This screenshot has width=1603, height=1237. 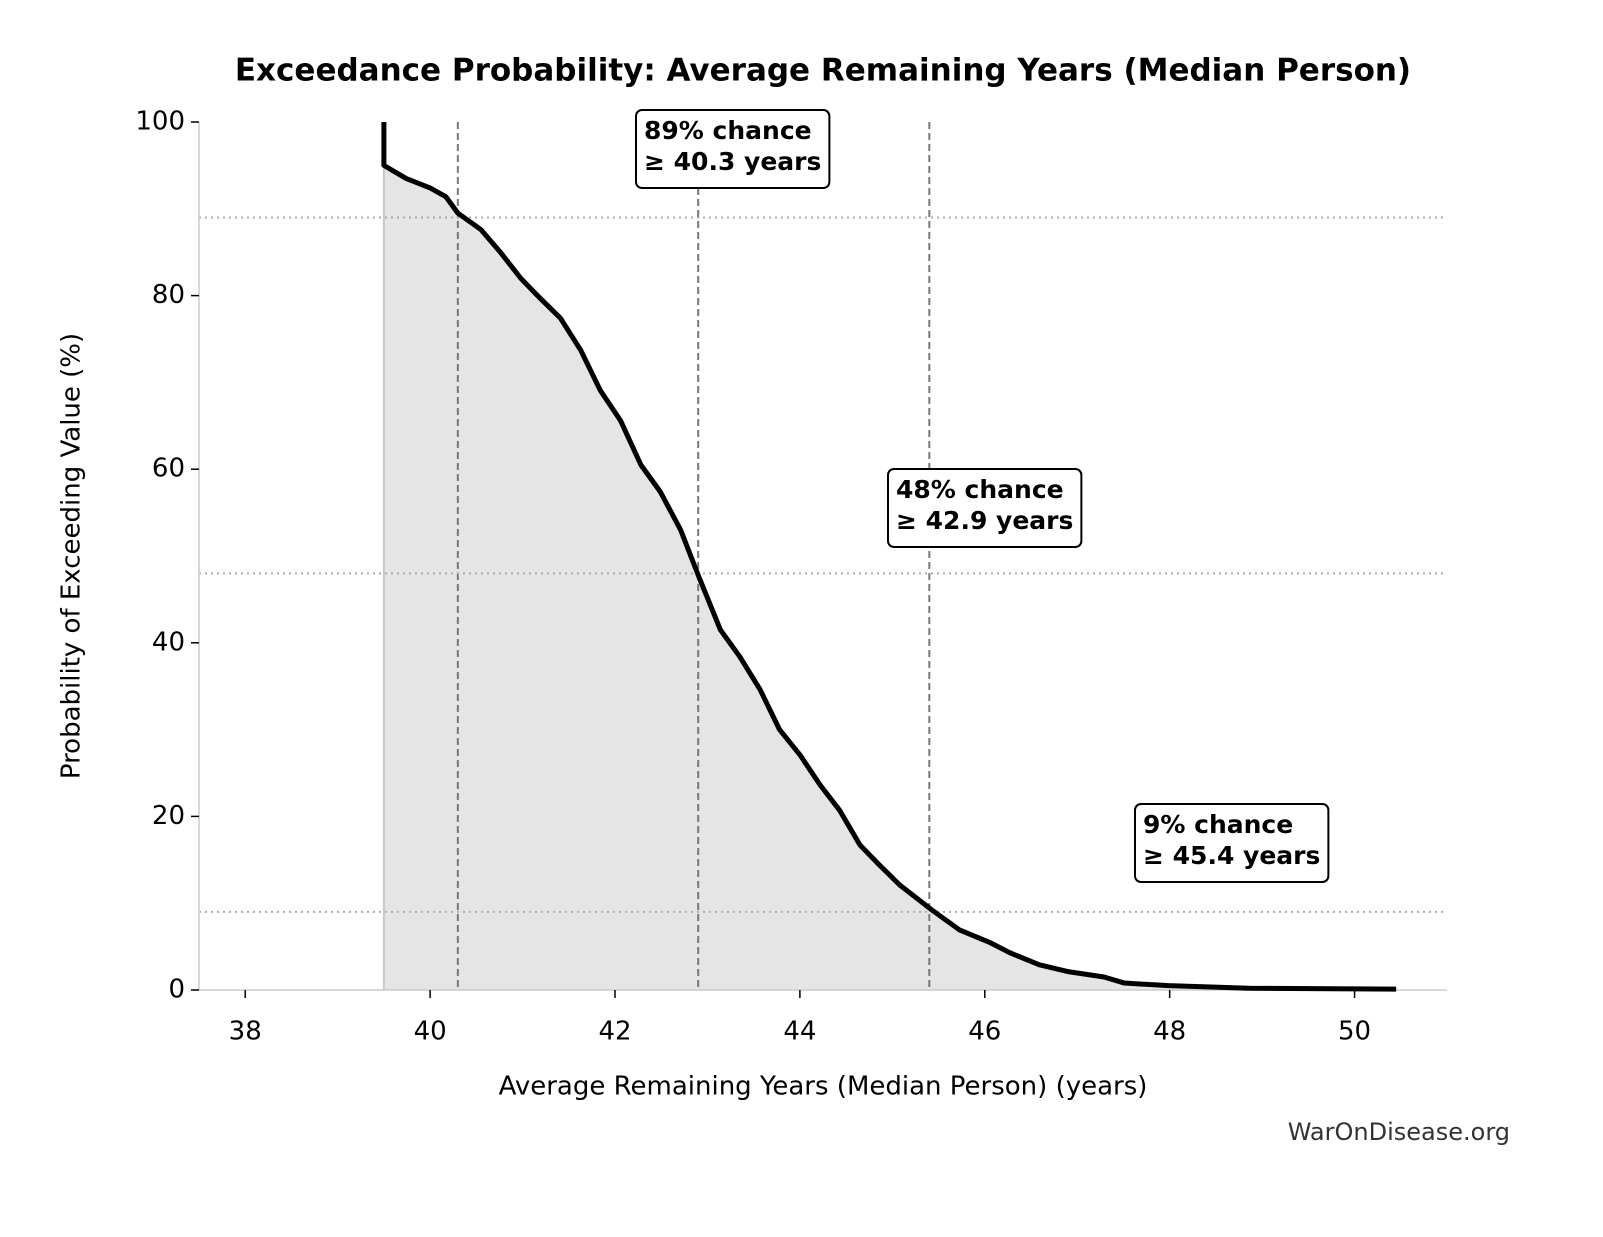 I want to click on y-tick-label: 20, so click(x=168, y=816).